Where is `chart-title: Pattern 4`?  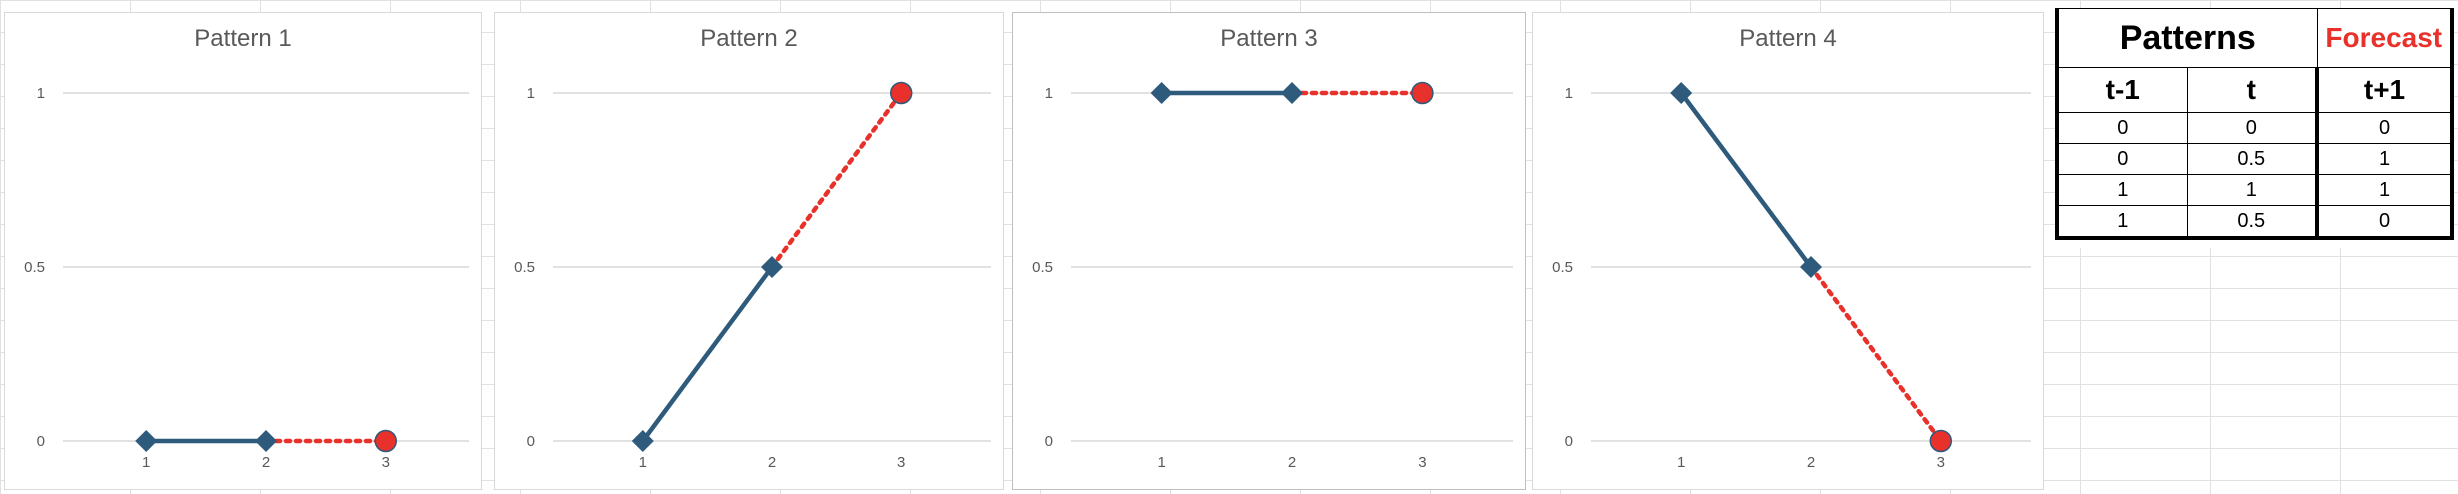
chart-title: Pattern 4 is located at coordinates (1788, 38).